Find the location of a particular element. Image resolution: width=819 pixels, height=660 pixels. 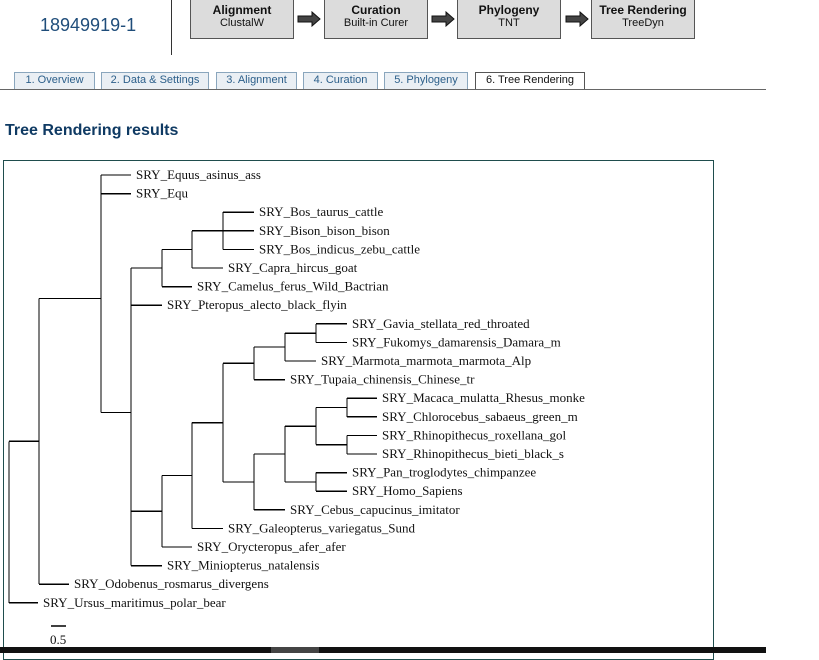

horizontal-scrollbar is located at coordinates (383, 650).